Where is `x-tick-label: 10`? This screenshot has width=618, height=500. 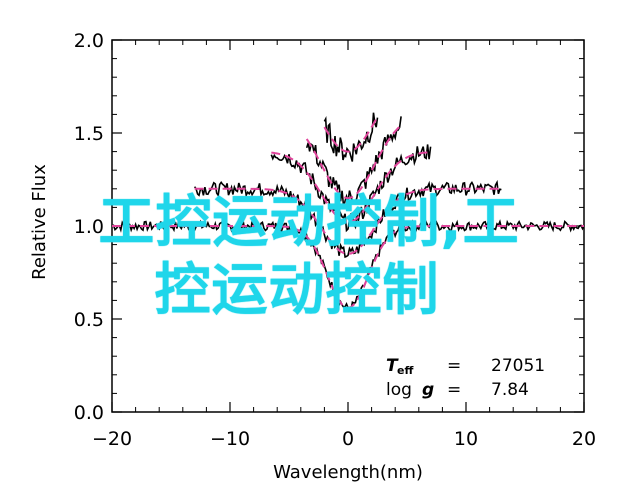
x-tick-label: 10 is located at coordinates (466, 439).